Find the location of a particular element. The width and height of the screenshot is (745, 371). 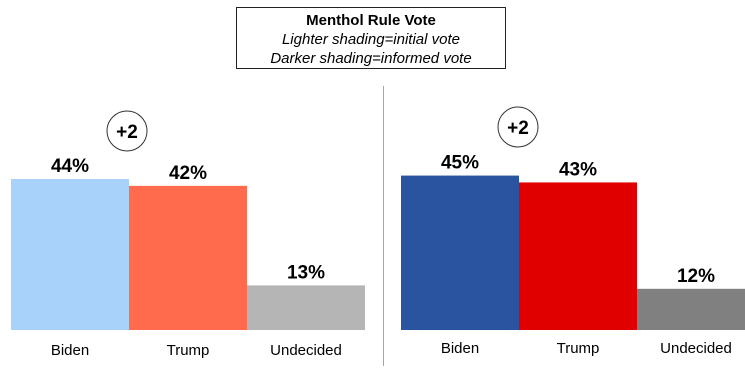

legend-informed-vote: Darker shading=informed vote is located at coordinates (371, 58).